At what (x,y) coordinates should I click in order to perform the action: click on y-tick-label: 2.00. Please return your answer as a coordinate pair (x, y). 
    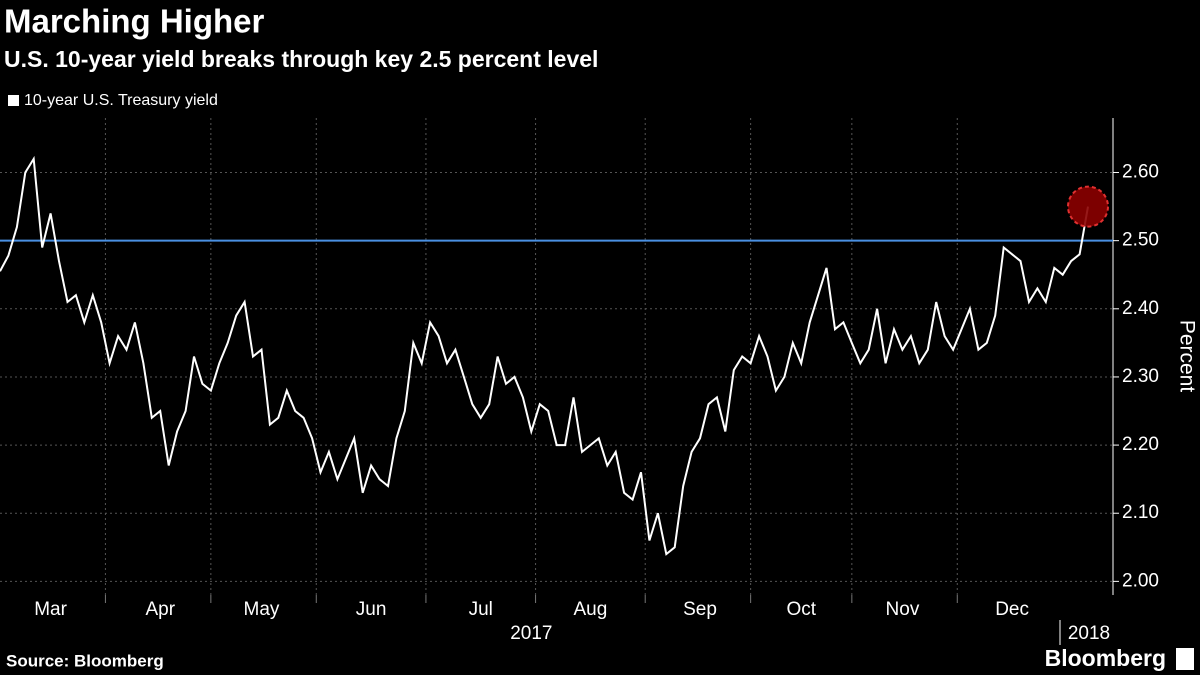
    Looking at the image, I should click on (1140, 580).